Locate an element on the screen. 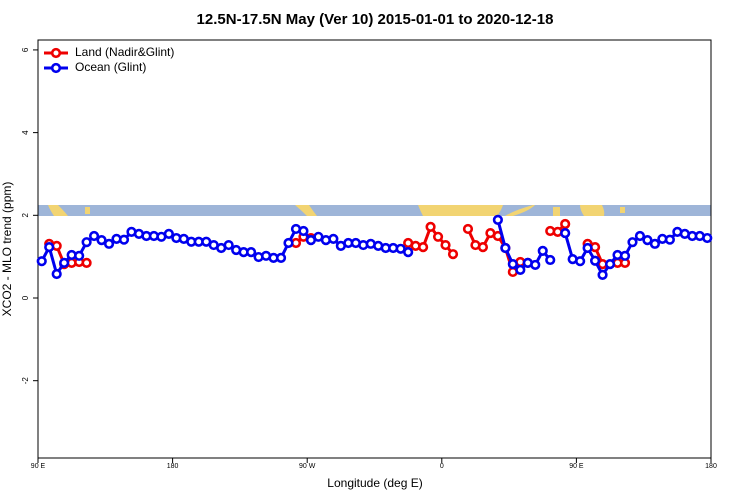  y-tick-label: 0 is located at coordinates (25, 297).